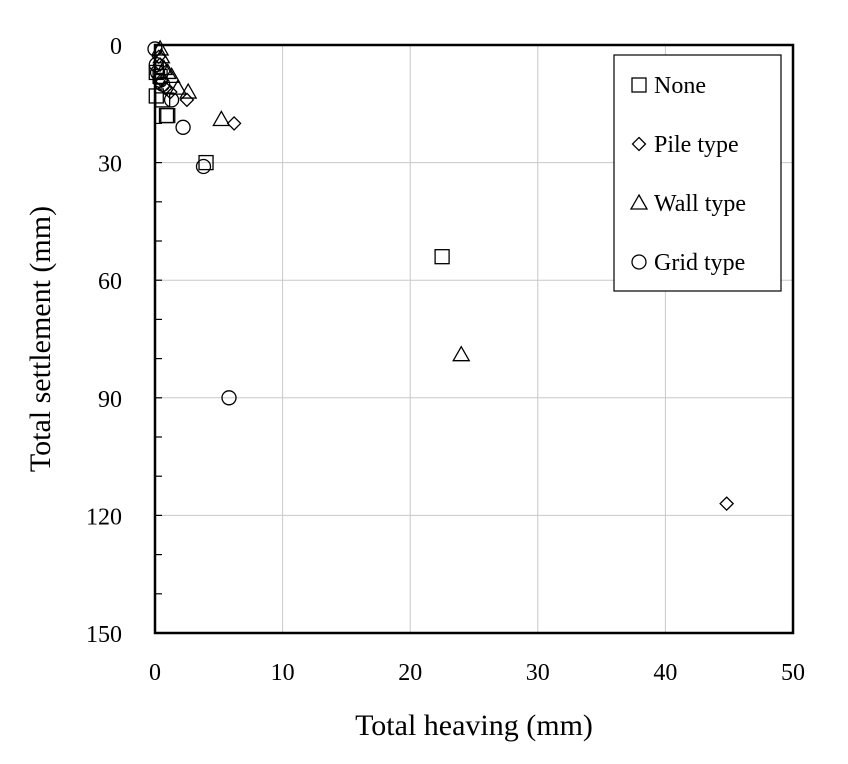 The image size is (848, 764). Describe the element at coordinates (110, 400) in the screenshot. I see `y-tick-label: 90` at that location.